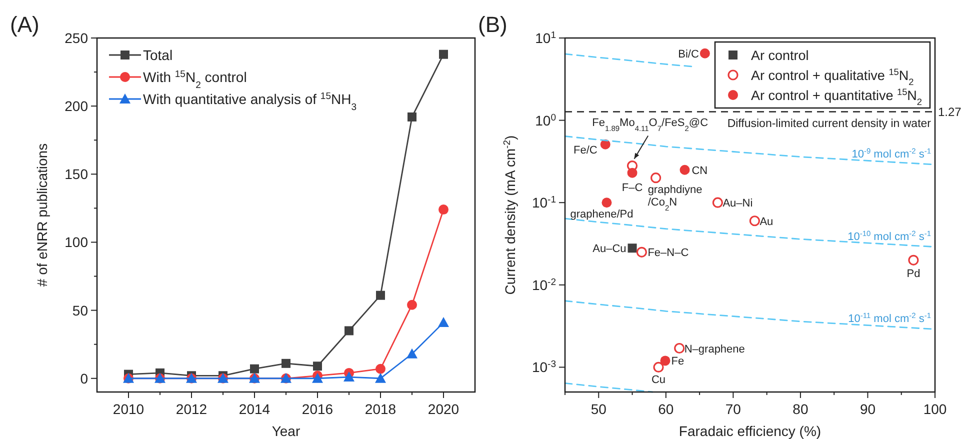 Image resolution: width=970 pixels, height=439 pixels. What do you see at coordinates (444, 409) in the screenshot?
I see `x-tick-label: 2020` at bounding box center [444, 409].